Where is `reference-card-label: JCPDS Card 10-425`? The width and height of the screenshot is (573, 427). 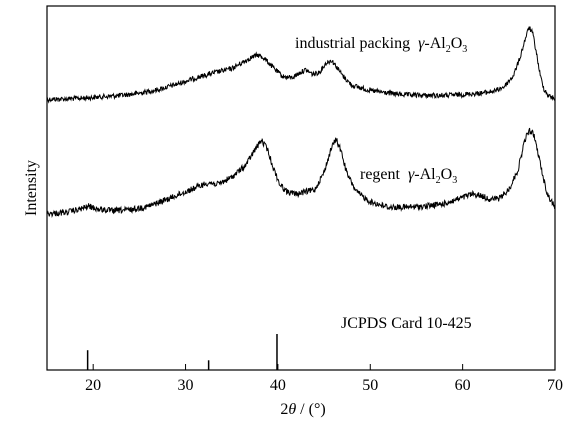 reference-card-label: JCPDS Card 10-425 is located at coordinates (406, 323).